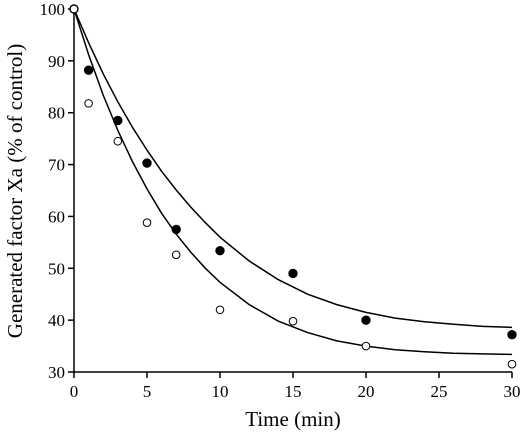 The height and width of the screenshot is (439, 520). What do you see at coordinates (56, 216) in the screenshot?
I see `y-tick-label: 60` at bounding box center [56, 216].